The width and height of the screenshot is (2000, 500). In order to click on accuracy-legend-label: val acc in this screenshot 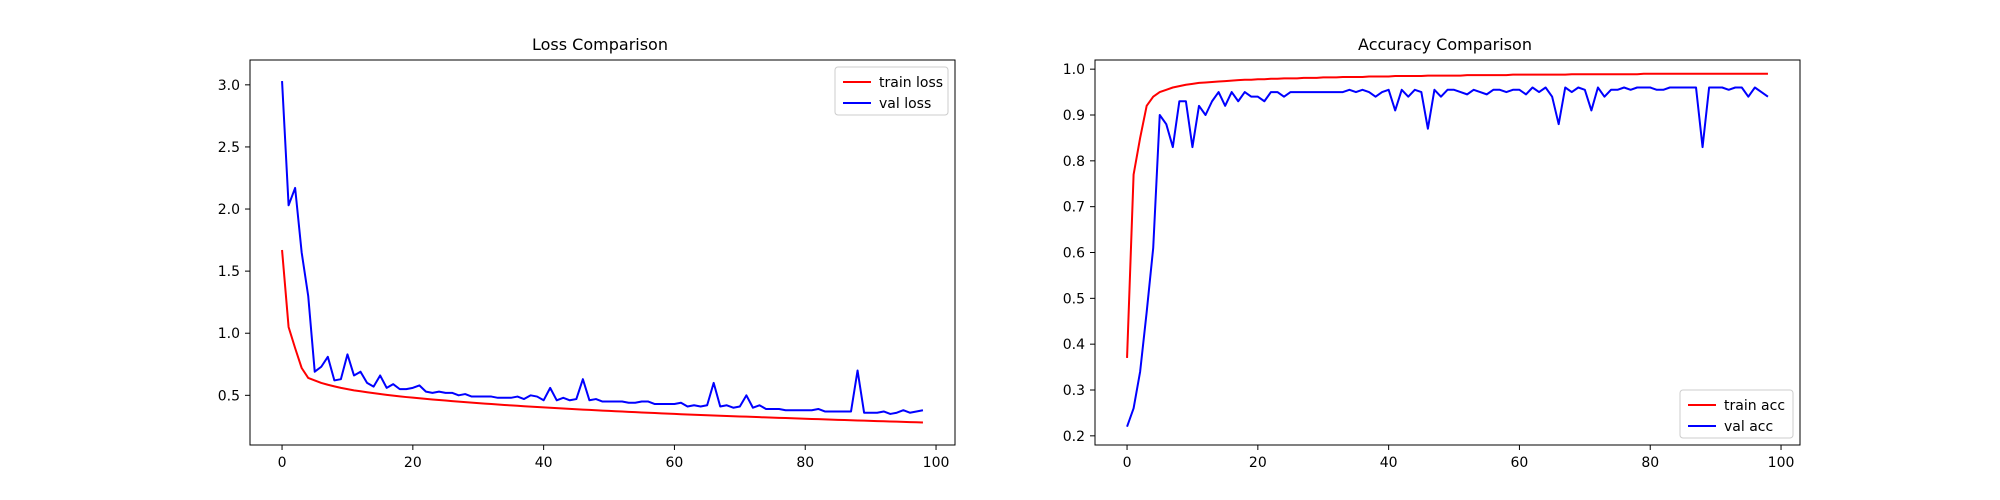, I will do `click(1748, 427)`.